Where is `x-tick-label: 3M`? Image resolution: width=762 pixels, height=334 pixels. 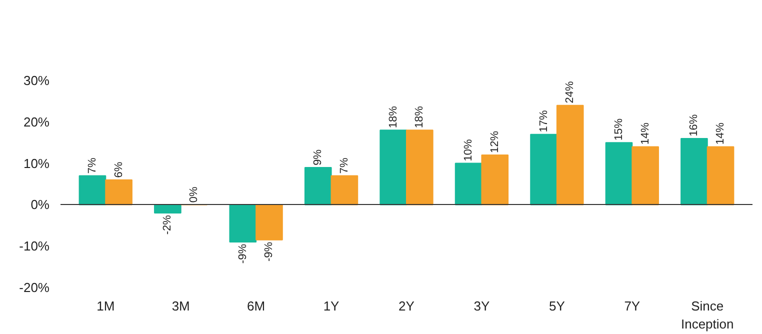
x-tick-label: 3M is located at coordinates (181, 306).